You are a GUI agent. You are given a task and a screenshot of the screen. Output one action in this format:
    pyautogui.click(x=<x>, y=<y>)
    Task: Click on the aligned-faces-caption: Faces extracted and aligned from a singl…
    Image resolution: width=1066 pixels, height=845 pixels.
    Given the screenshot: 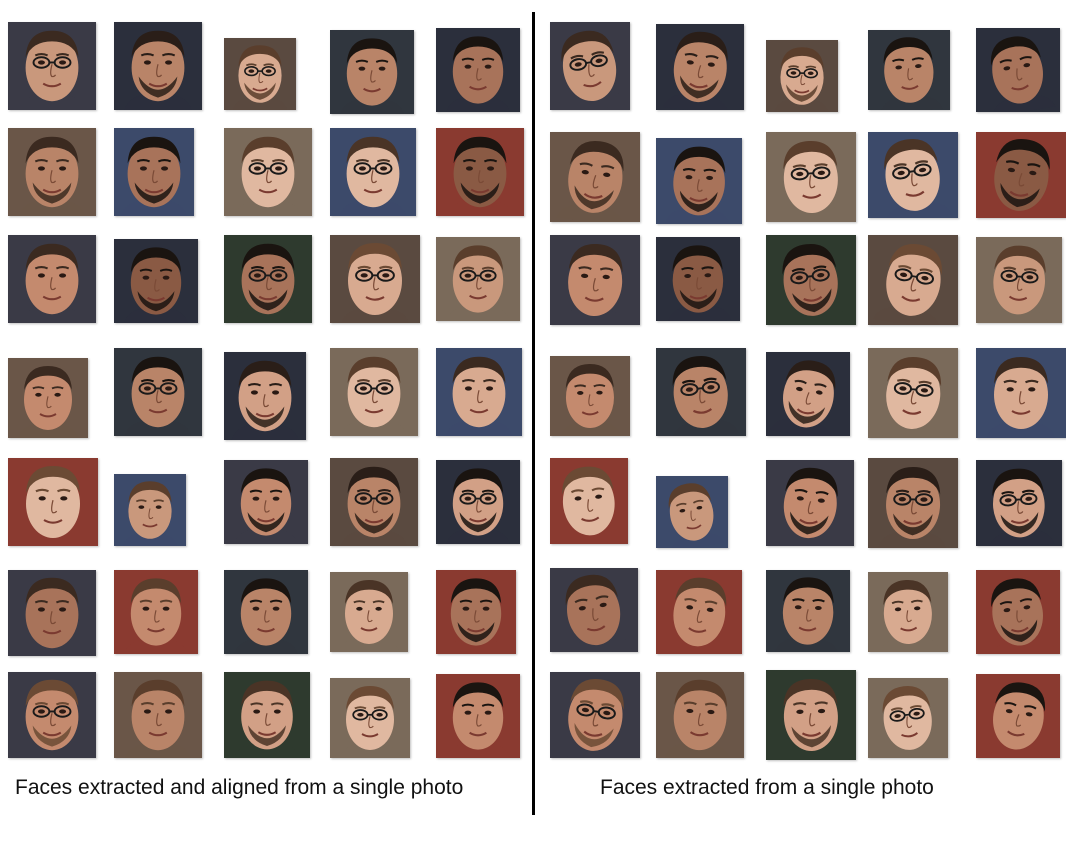 What is the action you would take?
    pyautogui.click(x=239, y=787)
    